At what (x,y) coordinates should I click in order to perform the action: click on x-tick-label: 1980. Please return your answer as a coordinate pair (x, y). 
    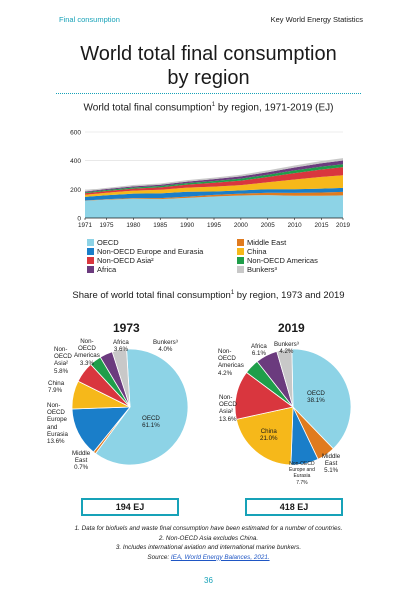
    Looking at the image, I should click on (133, 225).